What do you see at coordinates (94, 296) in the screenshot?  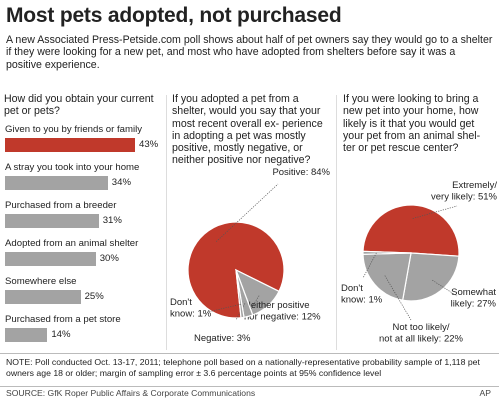 I see `bar-value-label: 25%` at bounding box center [94, 296].